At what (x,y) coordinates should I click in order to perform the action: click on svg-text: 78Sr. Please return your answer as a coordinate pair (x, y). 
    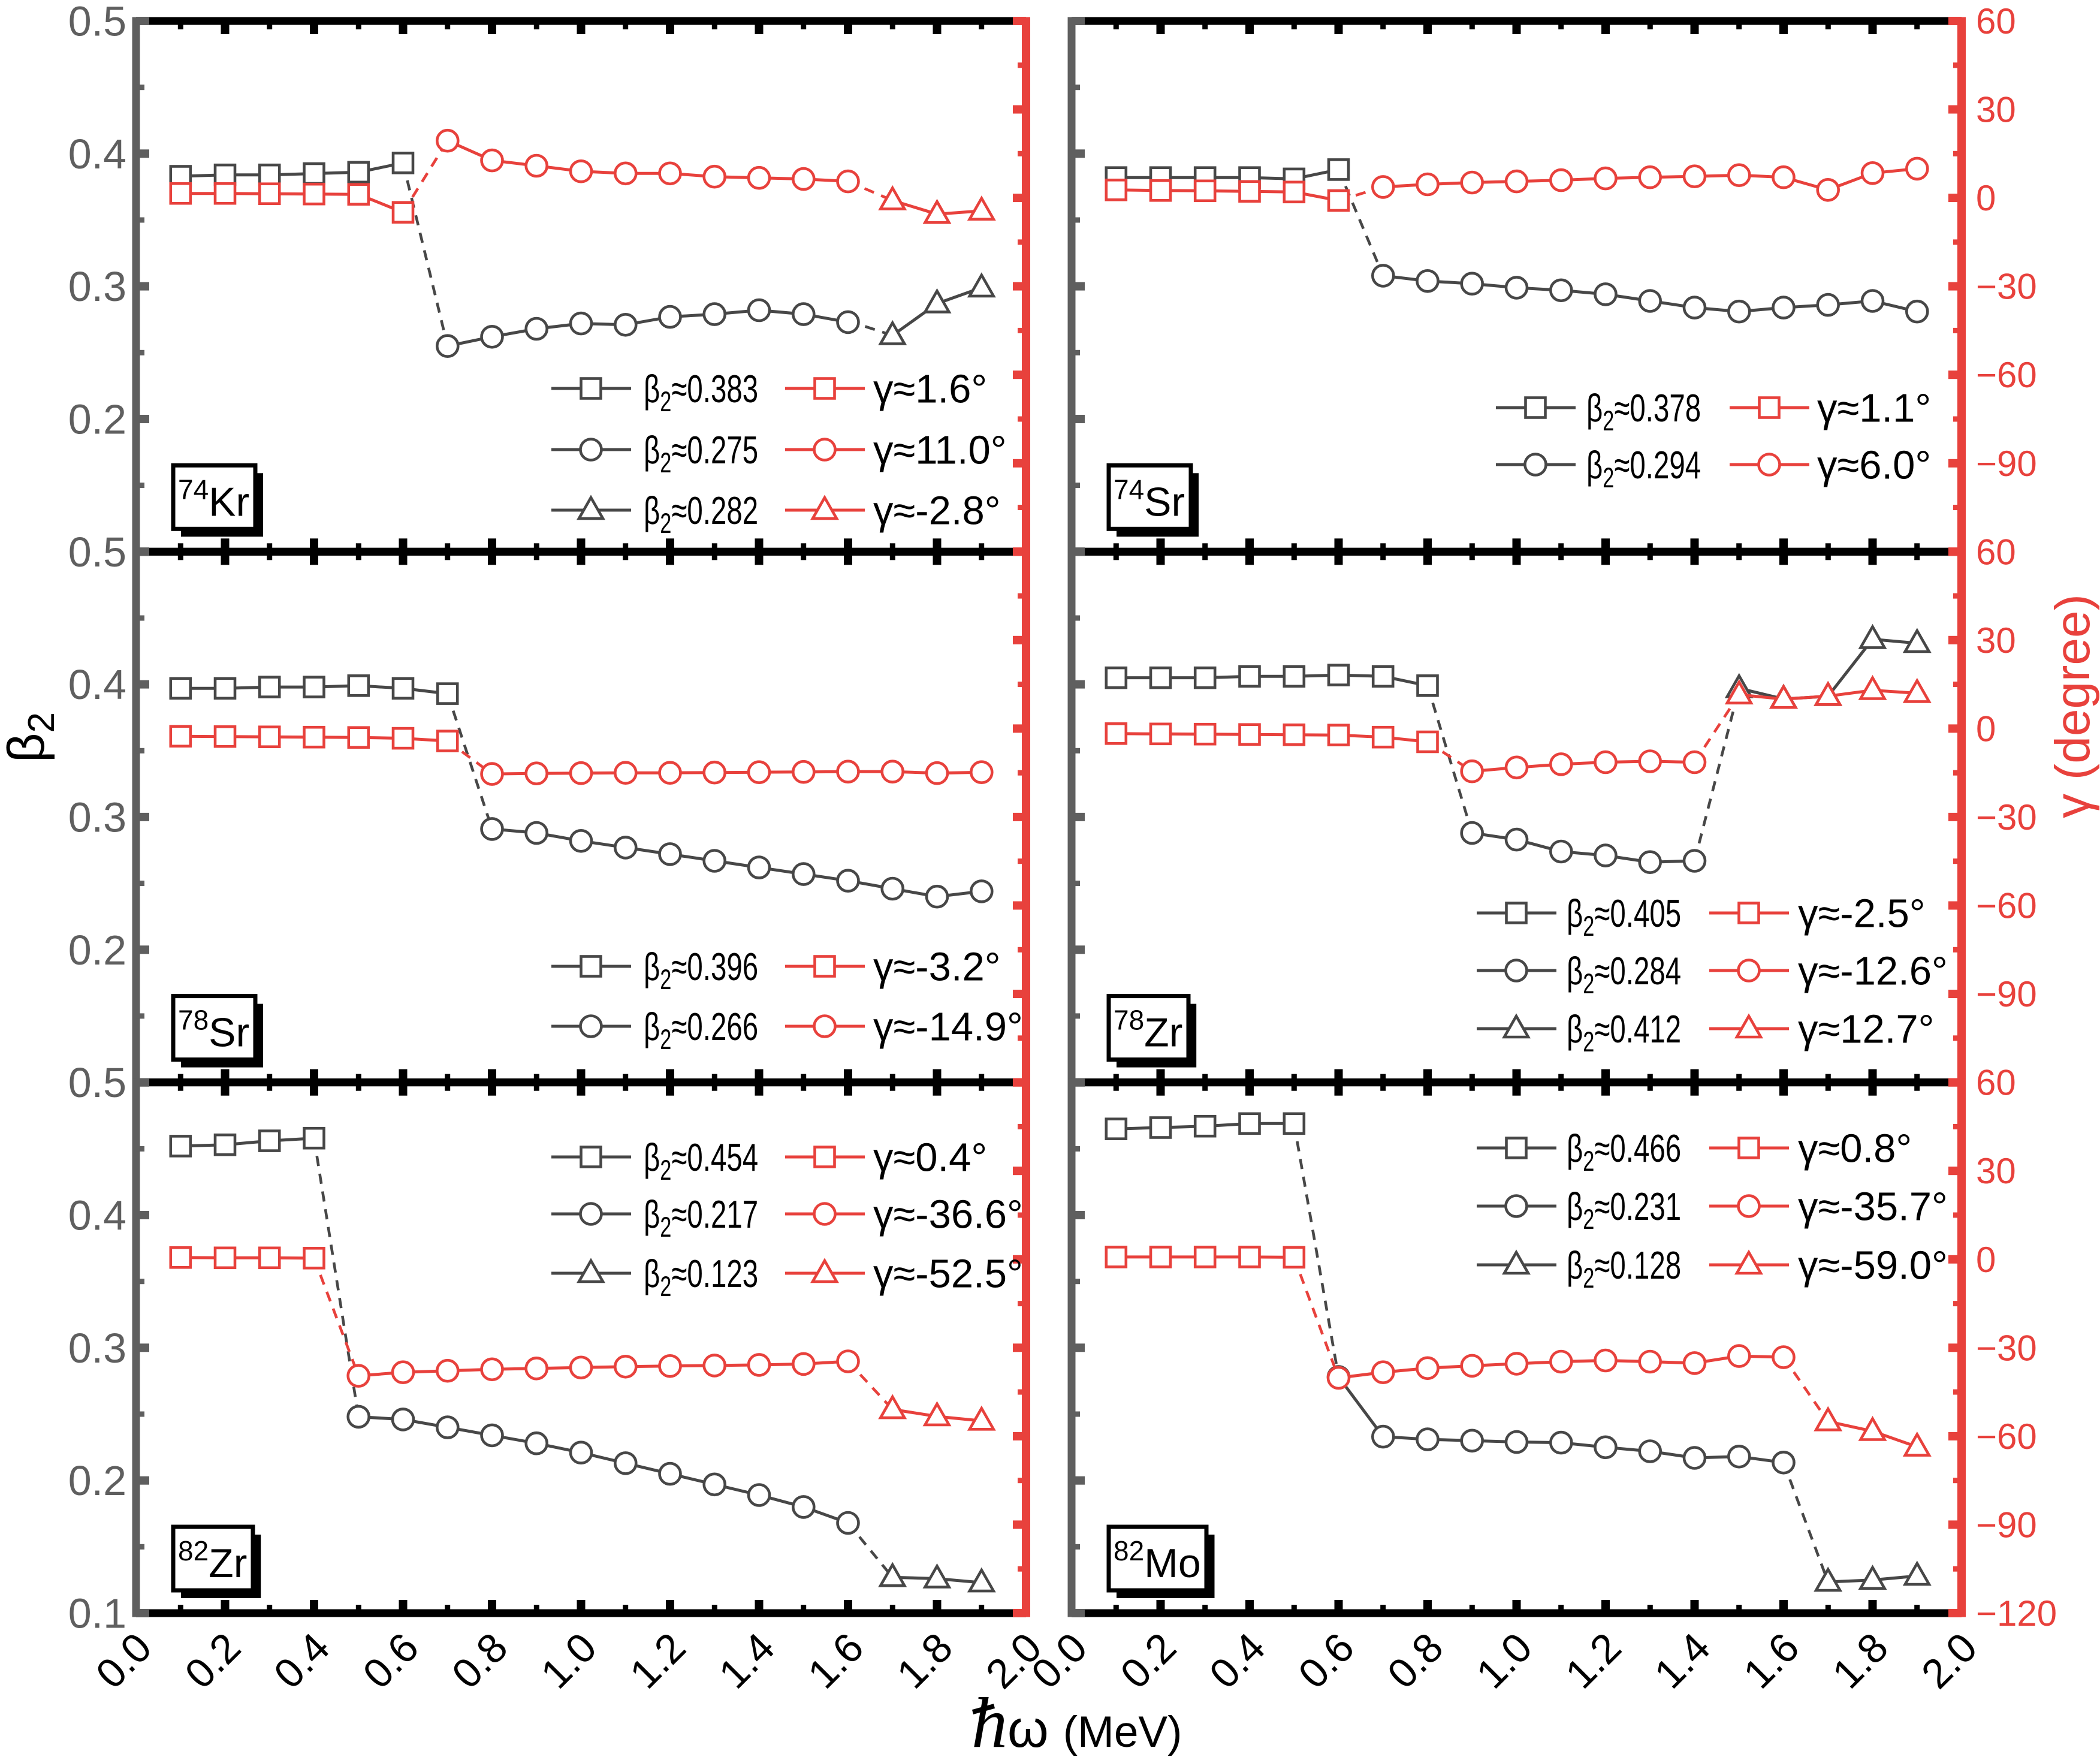
    Looking at the image, I should click on (213, 1030).